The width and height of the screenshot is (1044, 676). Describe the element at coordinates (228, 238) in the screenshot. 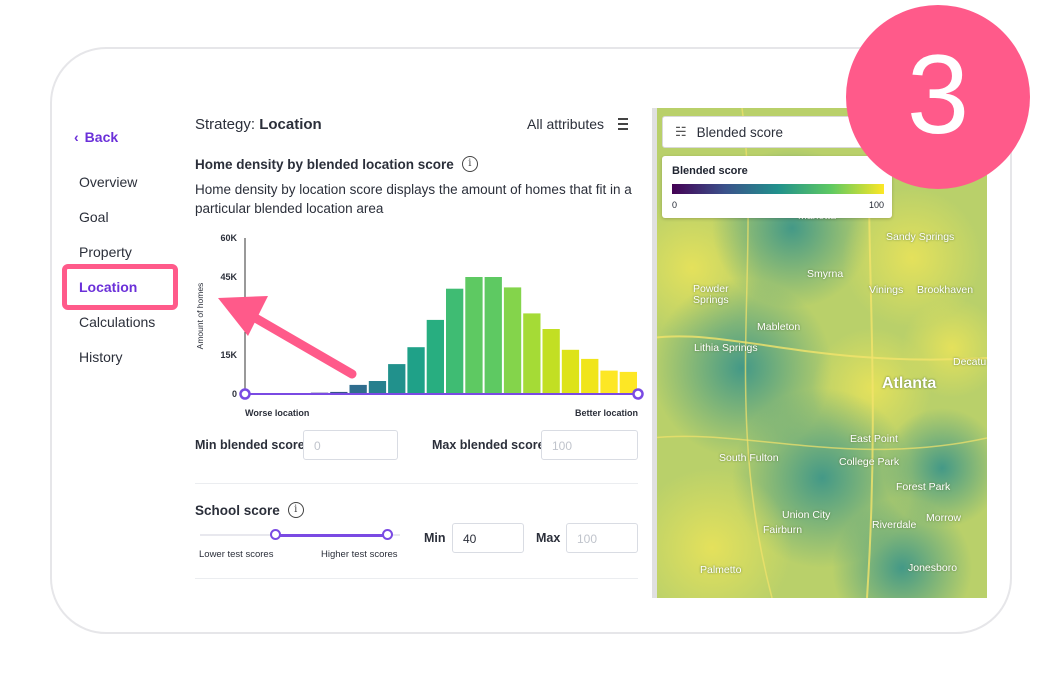

I see `y-tick-label: 60K` at that location.